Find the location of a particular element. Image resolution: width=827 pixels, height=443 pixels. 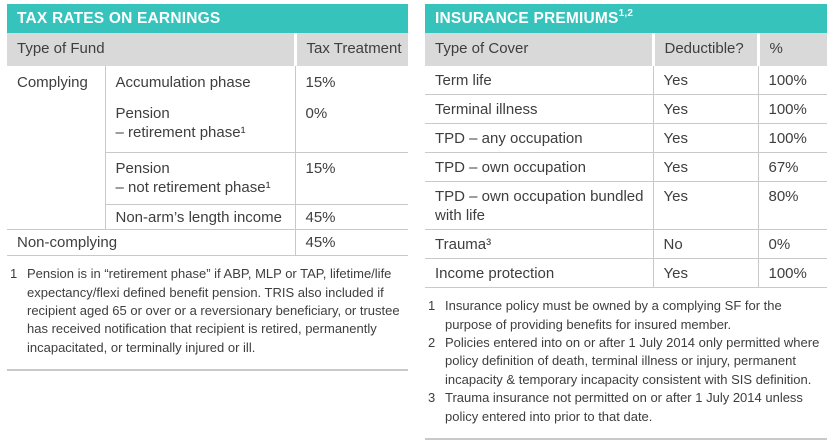

header-row: Type of Cover Deductible? % is located at coordinates (626, 49).